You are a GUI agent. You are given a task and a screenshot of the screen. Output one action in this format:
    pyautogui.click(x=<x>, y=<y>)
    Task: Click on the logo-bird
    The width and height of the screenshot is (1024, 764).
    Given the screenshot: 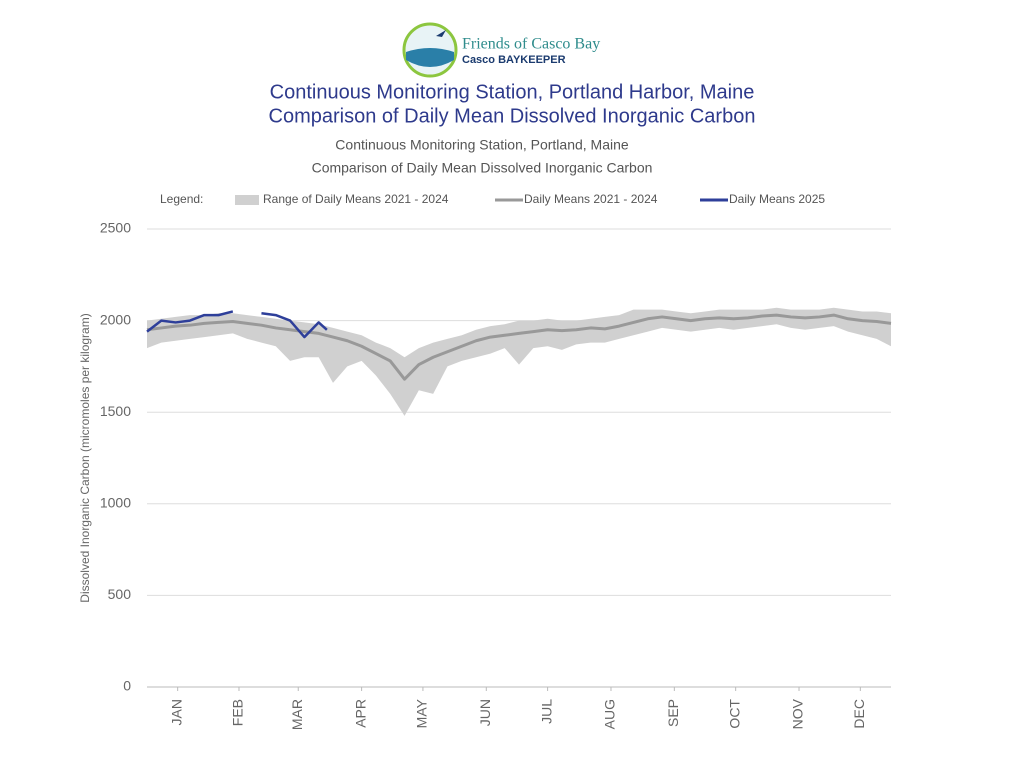 What is the action you would take?
    pyautogui.click(x=441, y=33)
    